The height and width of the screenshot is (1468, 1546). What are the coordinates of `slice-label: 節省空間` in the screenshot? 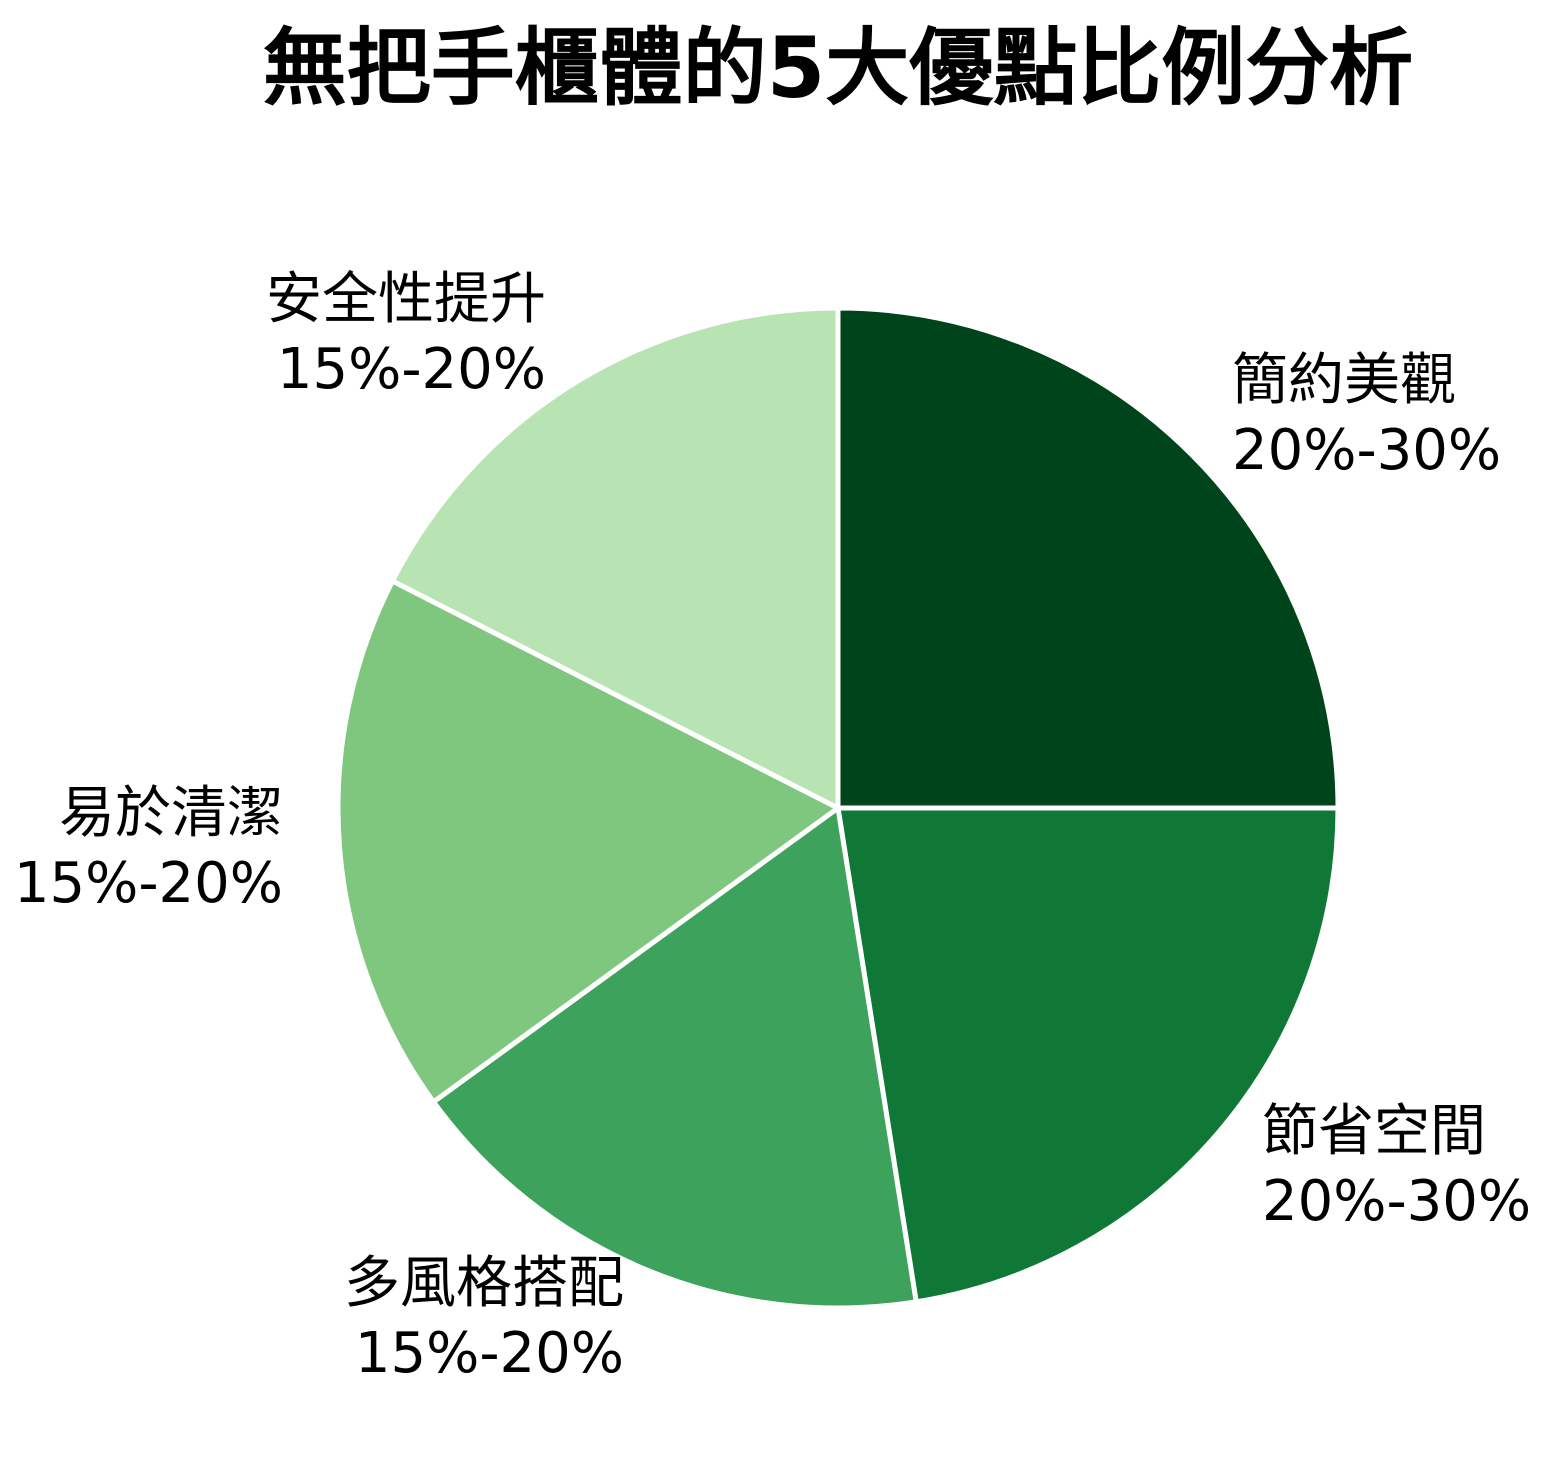 It's located at (1374, 1131).